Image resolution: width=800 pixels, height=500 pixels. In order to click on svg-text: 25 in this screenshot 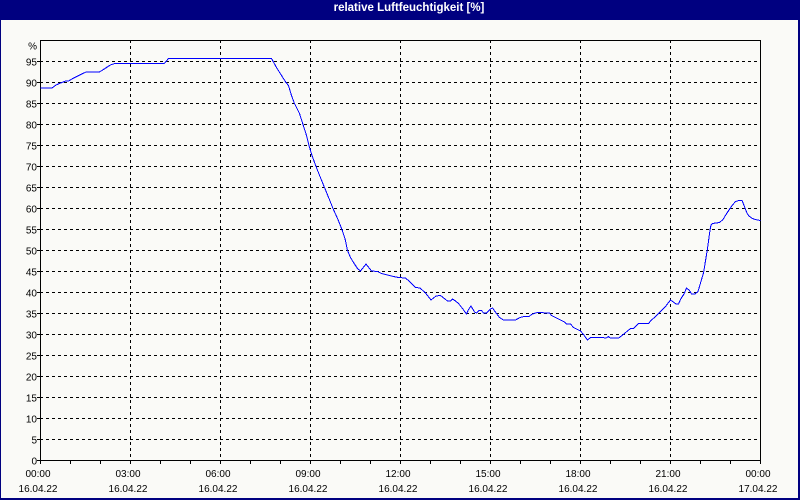, I will do `click(32, 357)`.